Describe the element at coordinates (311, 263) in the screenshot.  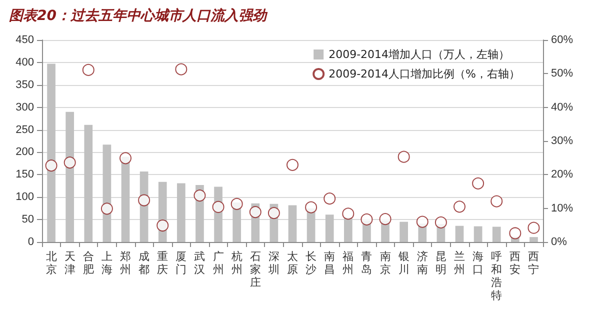
I see `x-tick-label: 长沙` at that location.